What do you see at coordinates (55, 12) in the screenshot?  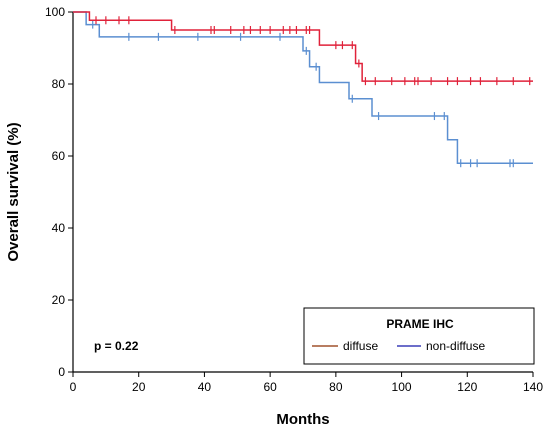 I see `y-tick-label-5: 100` at bounding box center [55, 12].